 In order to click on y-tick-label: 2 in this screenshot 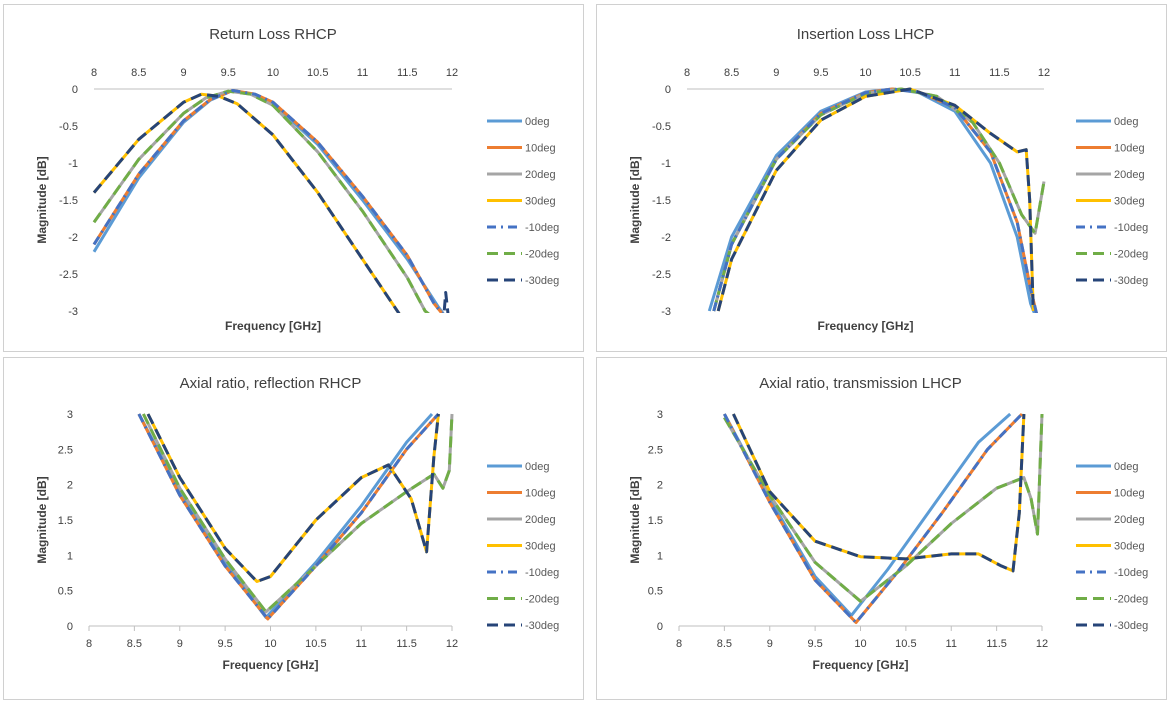, I will do `click(660, 486)`.